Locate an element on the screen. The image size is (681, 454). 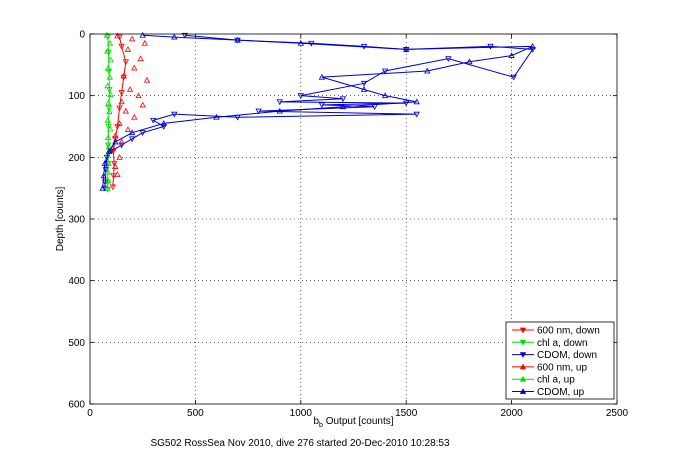
y-tick-label: 600 is located at coordinates (76, 405).